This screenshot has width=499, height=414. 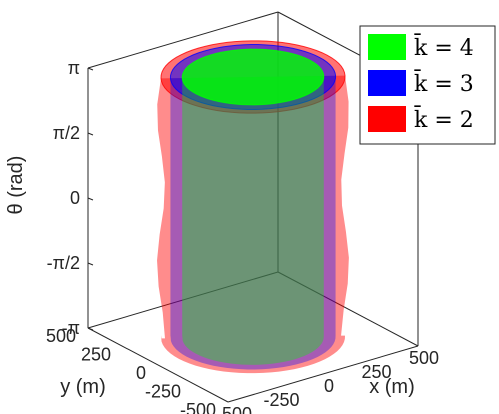 What do you see at coordinates (281, 400) in the screenshot?
I see `x-tick-label: -250` at bounding box center [281, 400].